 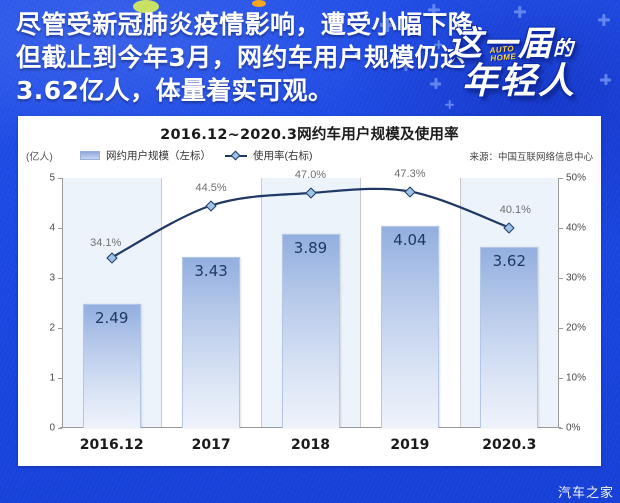 What do you see at coordinates (558, 303) in the screenshot?
I see `right-axis-line` at bounding box center [558, 303].